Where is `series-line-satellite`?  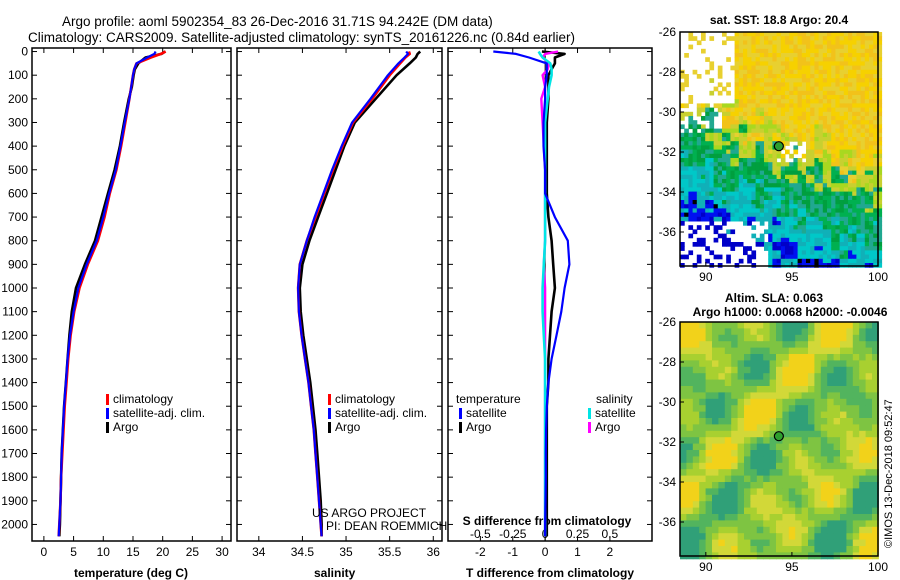
series-line-satellite is located at coordinates (107, 294).